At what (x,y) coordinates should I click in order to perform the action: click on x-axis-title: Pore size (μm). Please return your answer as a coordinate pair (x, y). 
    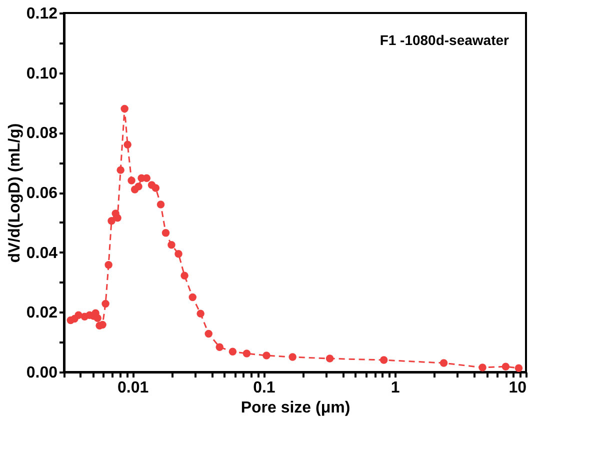
    Looking at the image, I should click on (295, 408).